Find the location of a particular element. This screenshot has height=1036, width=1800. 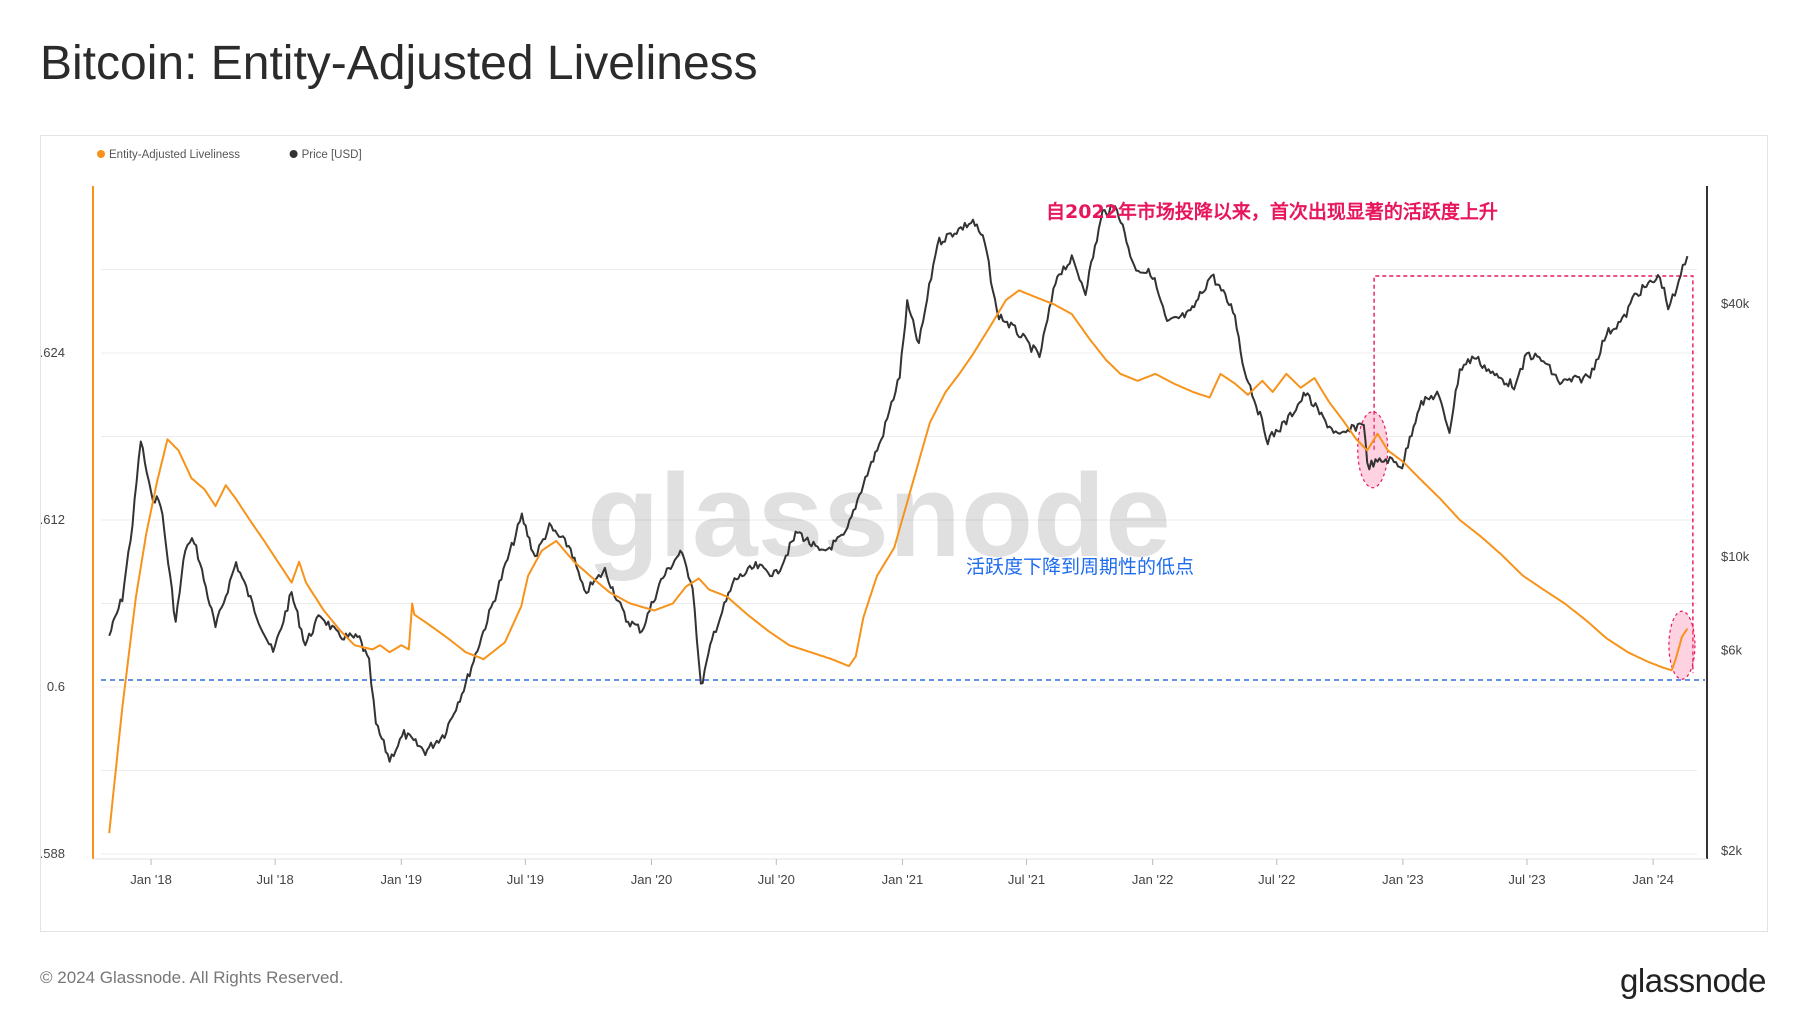

x-tick-label: Jul '23 is located at coordinates (1526, 879).